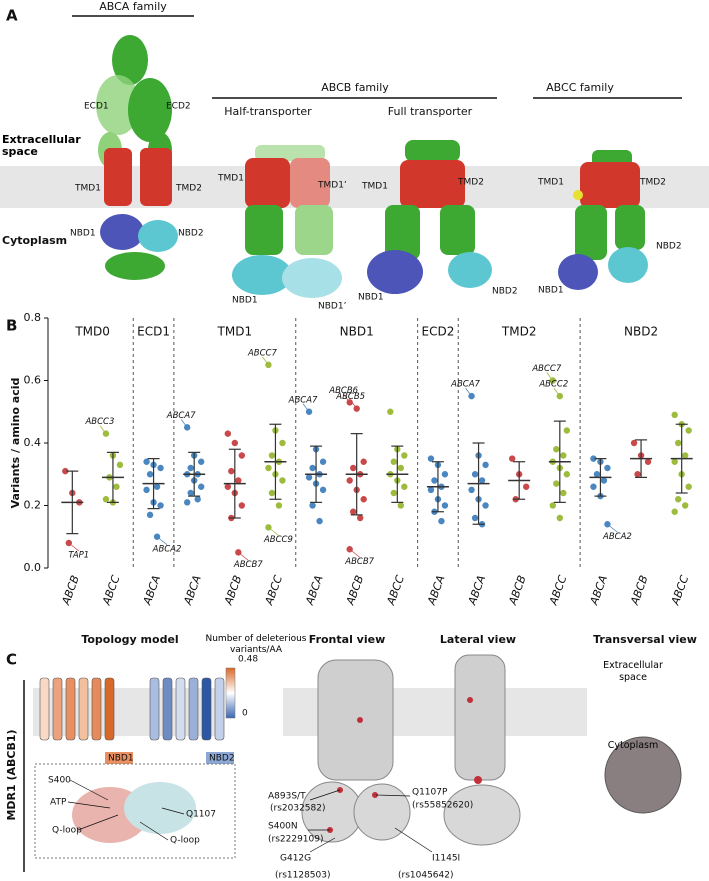 This screenshot has height=881, width=709. What do you see at coordinates (429, 217) in the screenshot?
I see `structure-full-transporter` at bounding box center [429, 217].